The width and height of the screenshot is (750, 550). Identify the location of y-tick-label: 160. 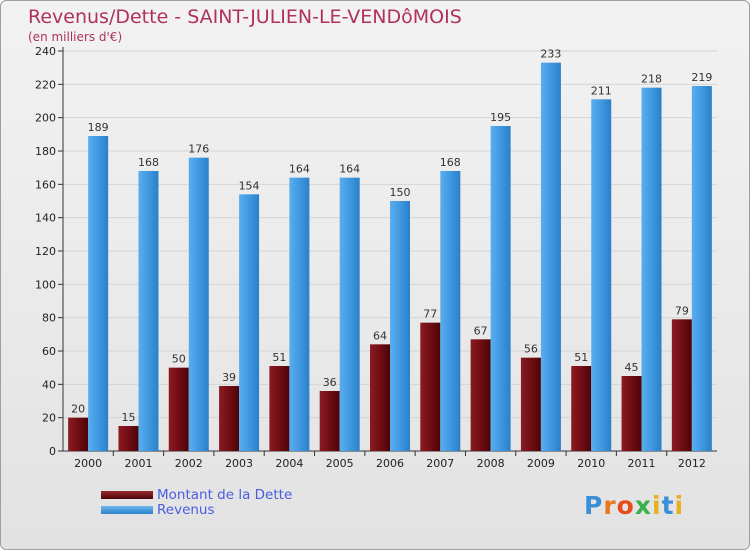
(45, 184).